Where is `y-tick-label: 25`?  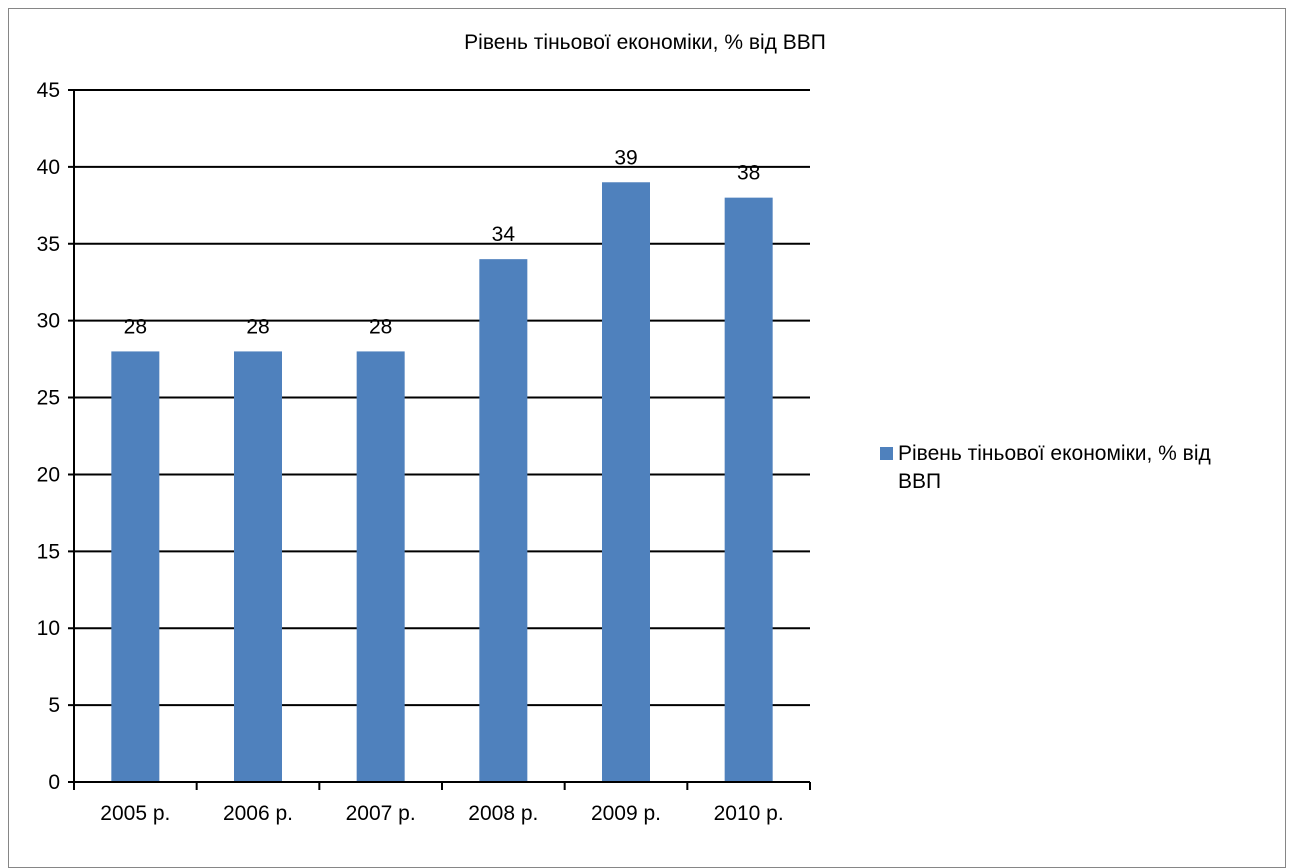 y-tick-label: 25 is located at coordinates (48, 398).